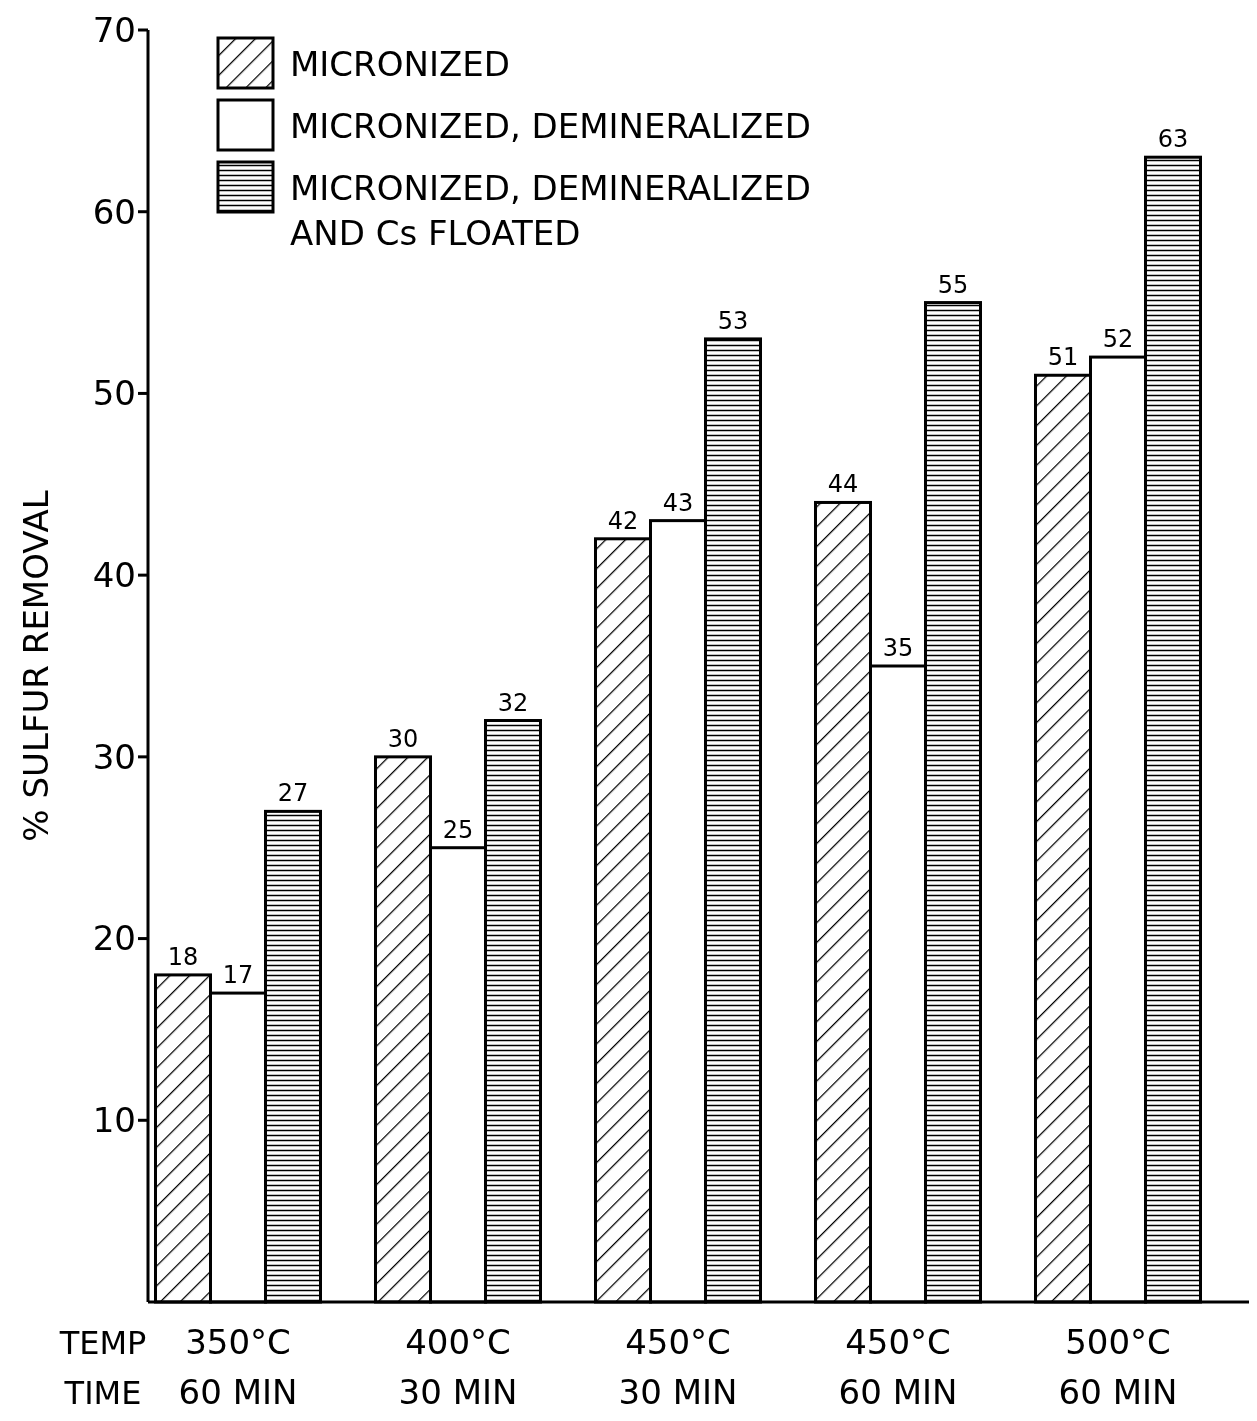  I want to click on text: TEMP, so click(102, 1343).